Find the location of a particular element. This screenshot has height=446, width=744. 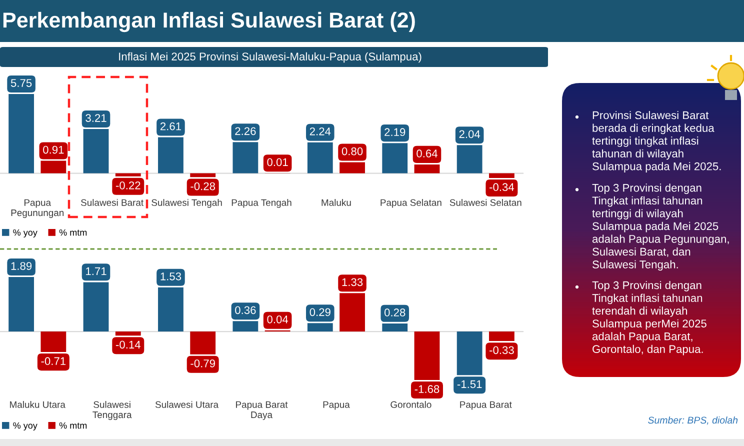

x-tick-label: Sulawesi Tengah is located at coordinates (187, 203).